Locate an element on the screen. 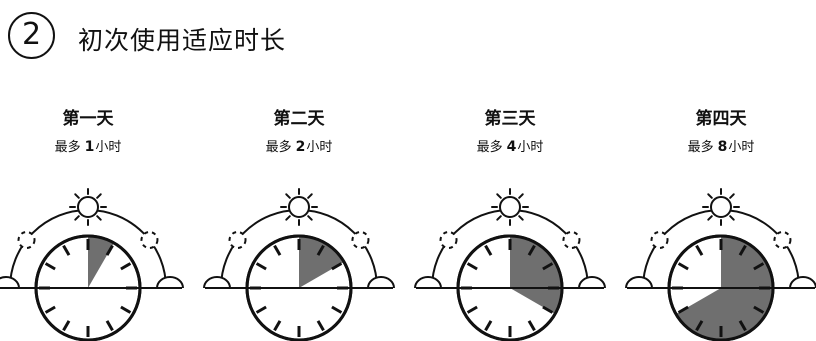 This screenshot has width=816, height=341. step-title: 初次使用适应时长 is located at coordinates (182, 40).